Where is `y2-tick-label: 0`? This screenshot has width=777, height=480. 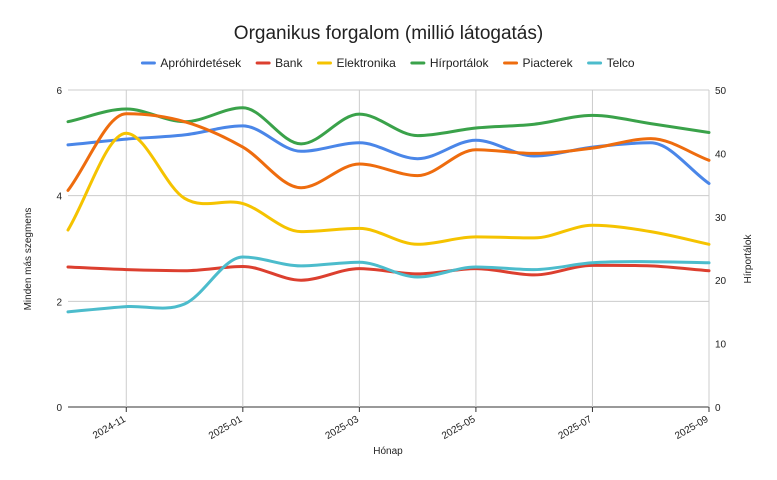
y2-tick-label: 0 is located at coordinates (718, 408).